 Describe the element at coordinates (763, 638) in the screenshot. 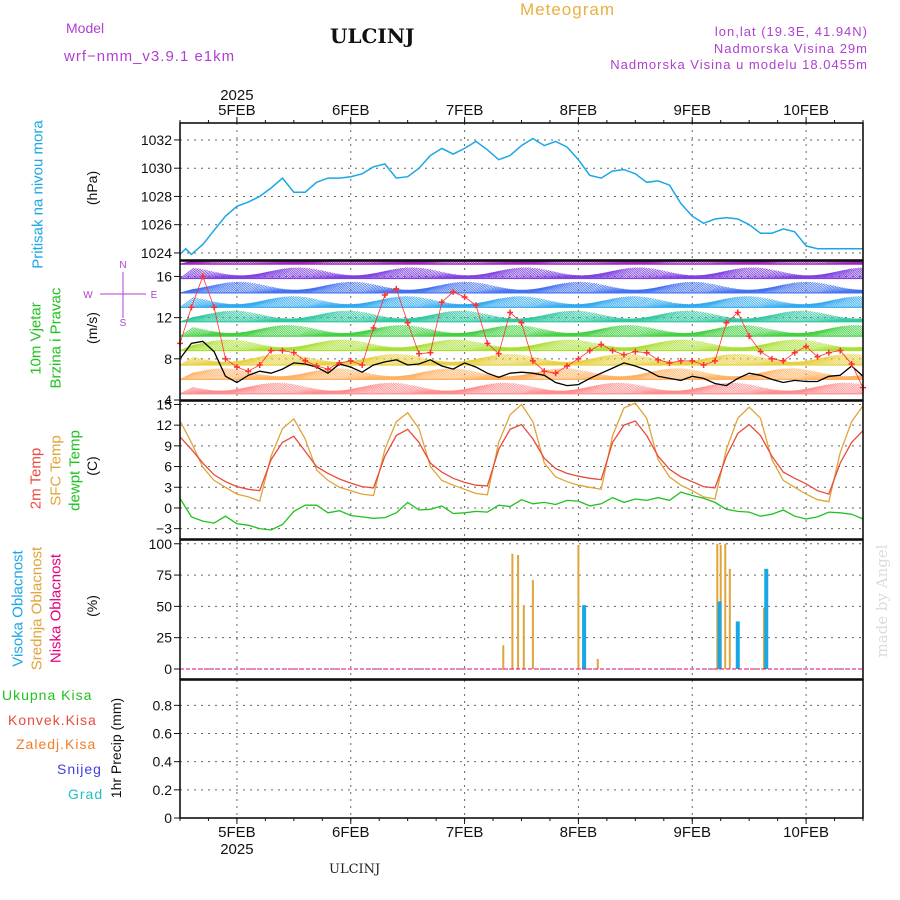

I see `cloud-bar` at that location.